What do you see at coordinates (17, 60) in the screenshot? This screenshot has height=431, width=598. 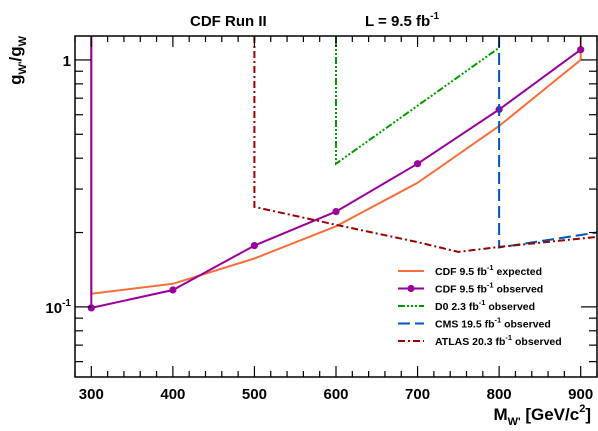 I see `y-axis-label: gW'/gW` at bounding box center [17, 60].